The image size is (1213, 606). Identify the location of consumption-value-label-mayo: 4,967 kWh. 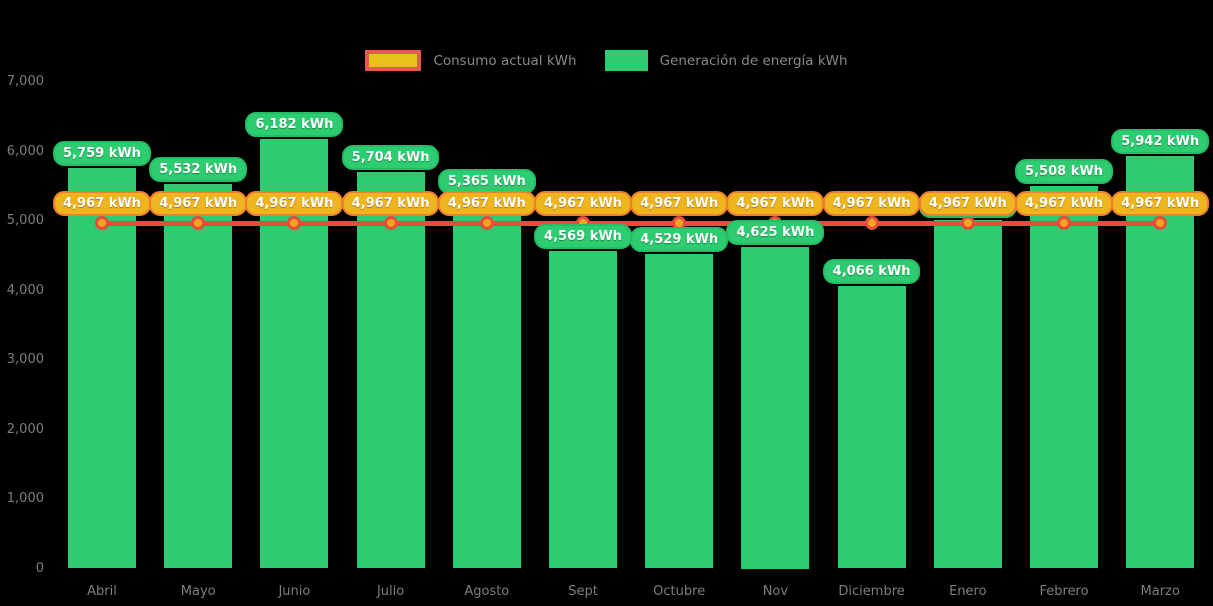
(198, 204).